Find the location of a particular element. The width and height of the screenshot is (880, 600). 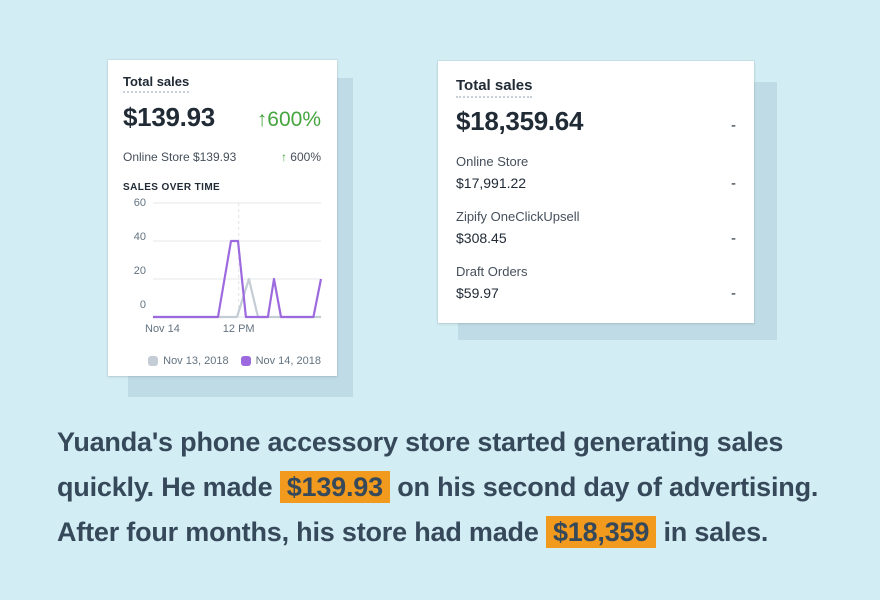

chart-legend: Nov 13, 2018 Nov 14, 2018 is located at coordinates (222, 361).